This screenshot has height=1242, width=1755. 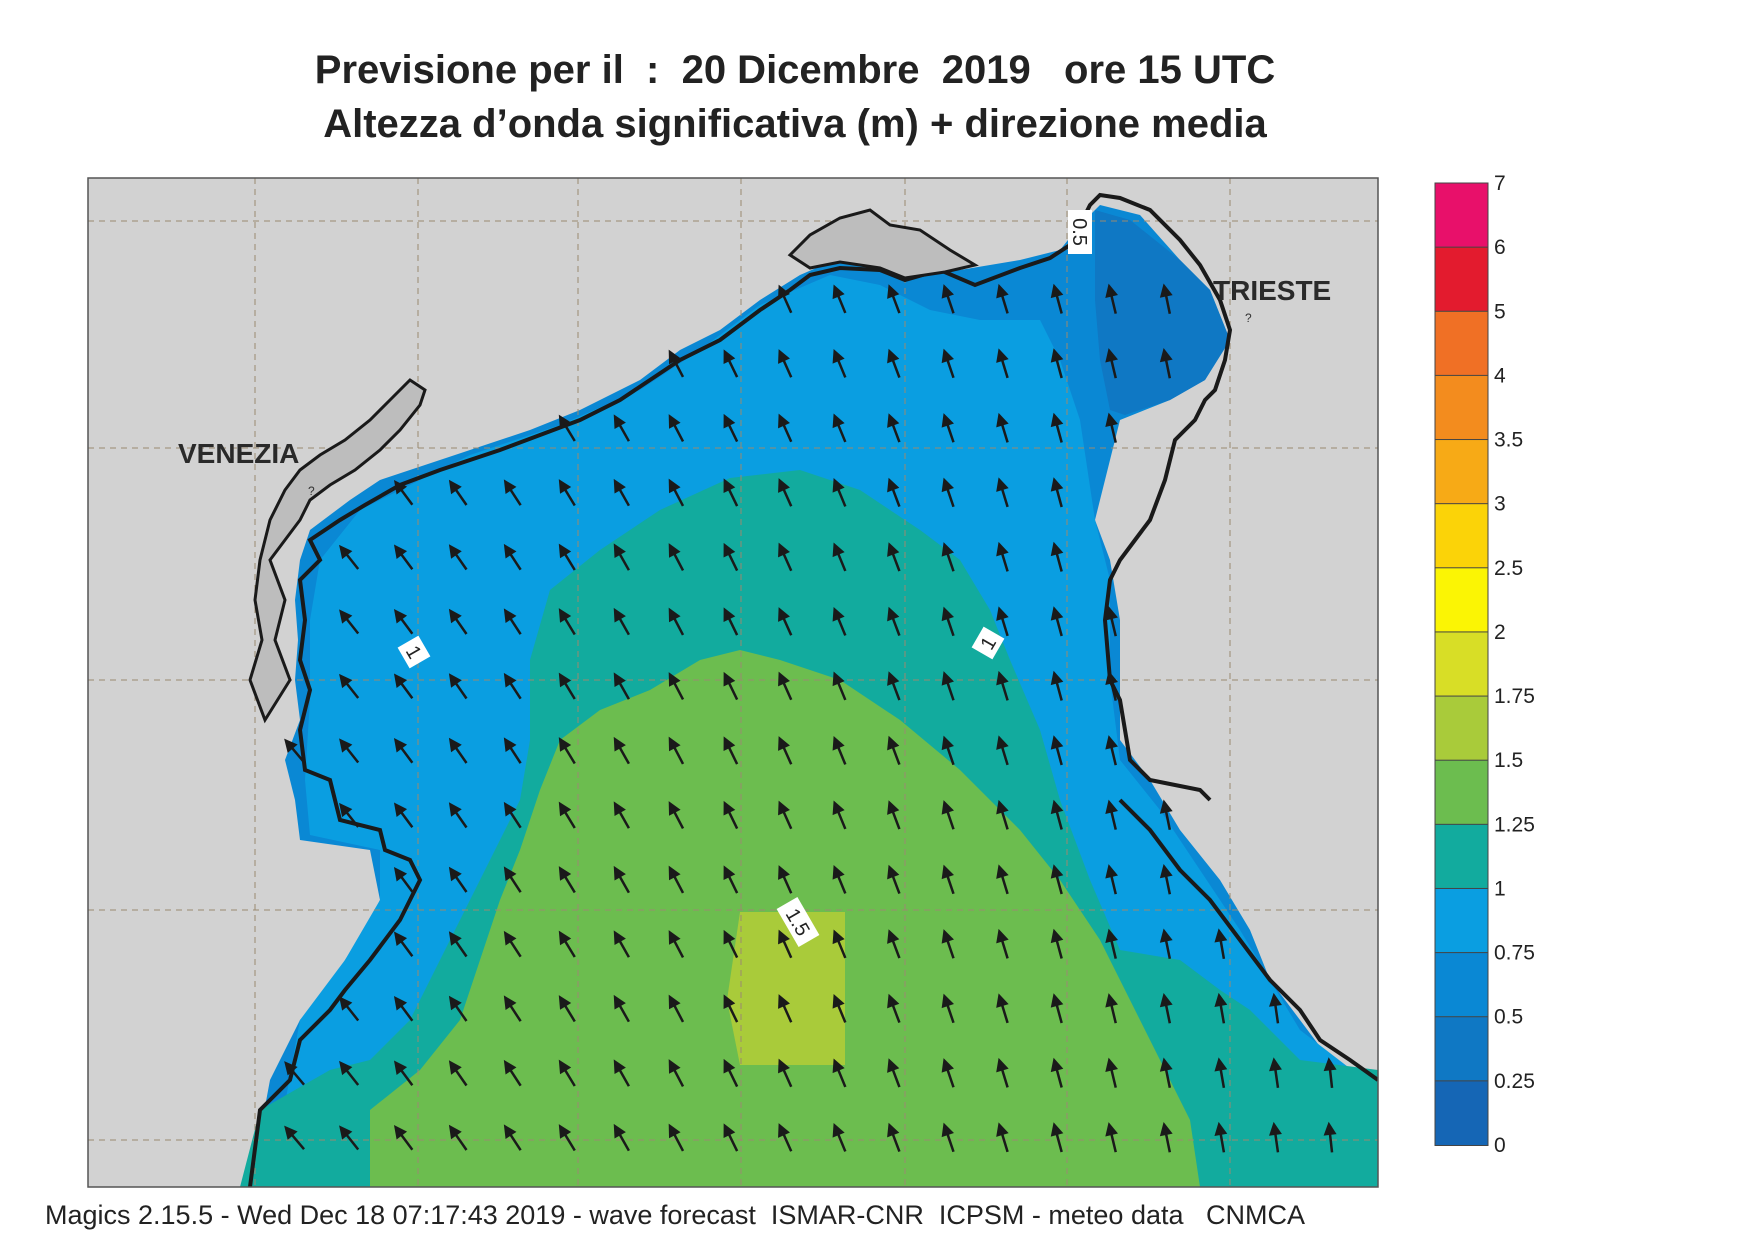 What do you see at coordinates (988, 643) in the screenshot?
I see `contour-label-east: 1` at bounding box center [988, 643].